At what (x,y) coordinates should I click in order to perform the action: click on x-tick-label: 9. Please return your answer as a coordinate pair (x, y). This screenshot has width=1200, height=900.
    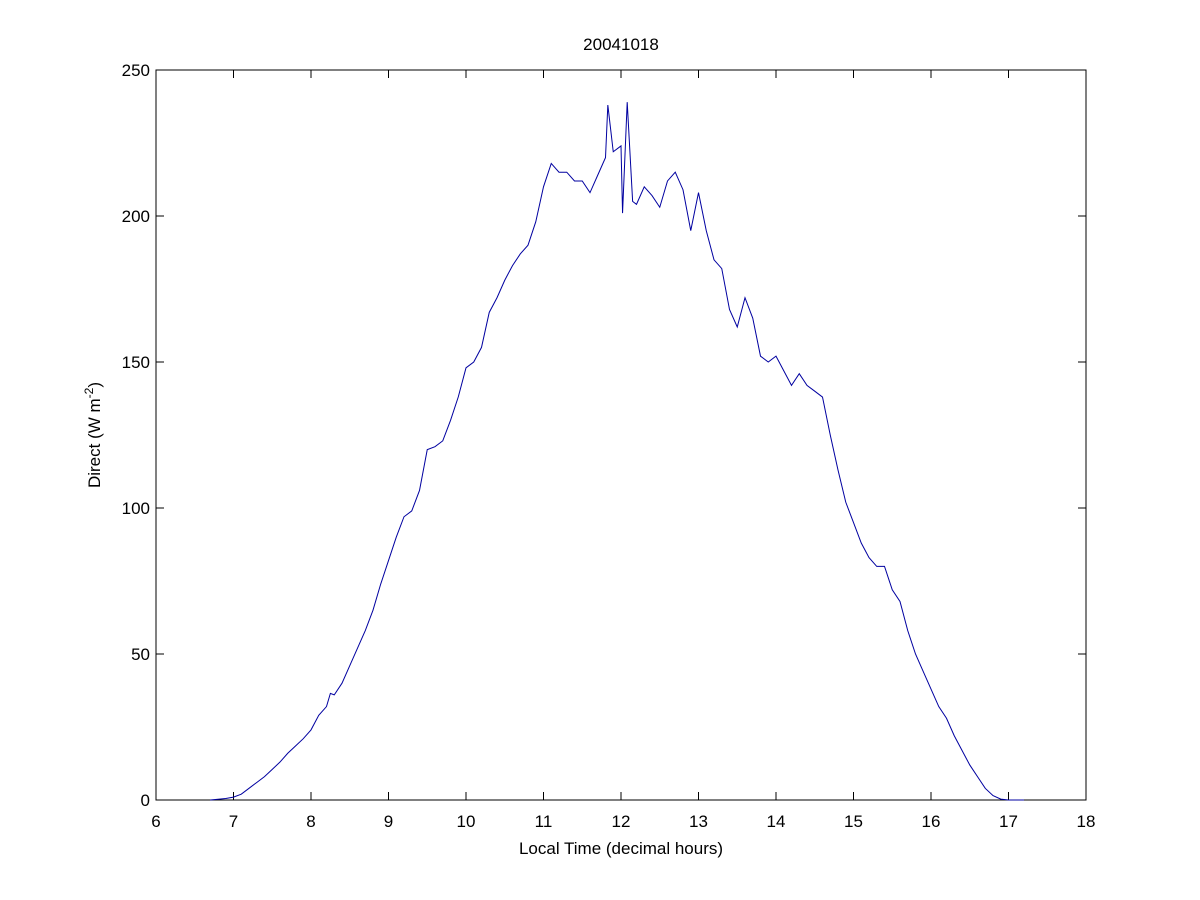
    Looking at the image, I should click on (388, 821).